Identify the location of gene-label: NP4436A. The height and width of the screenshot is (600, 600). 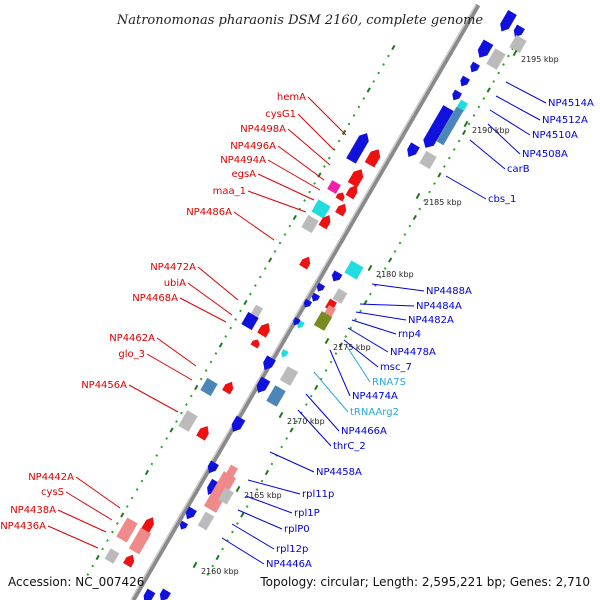
(23, 526).